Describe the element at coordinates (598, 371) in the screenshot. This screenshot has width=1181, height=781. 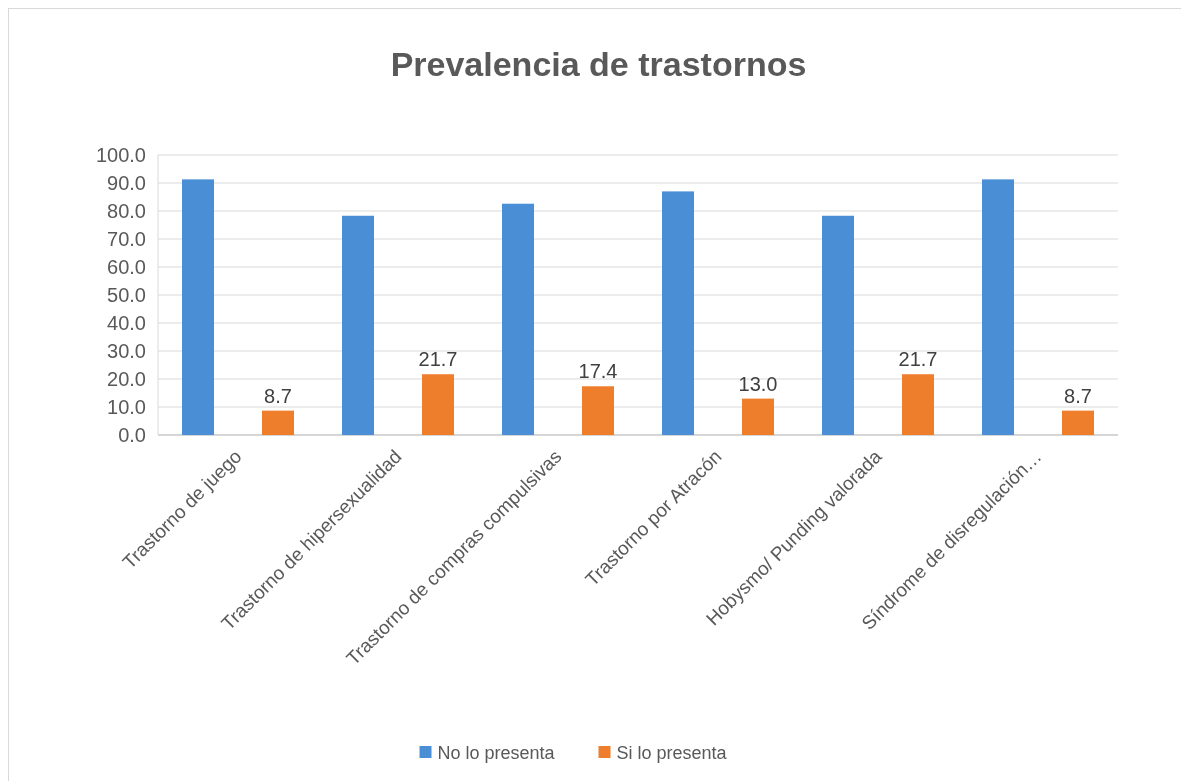
I see `data-label: 17.4` at that location.